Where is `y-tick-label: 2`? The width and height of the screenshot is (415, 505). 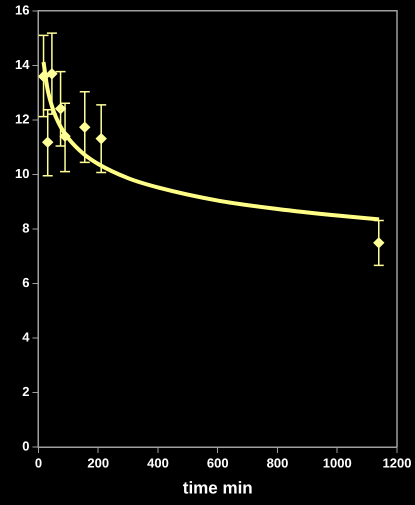 y-tick-label: 2 is located at coordinates (26, 392).